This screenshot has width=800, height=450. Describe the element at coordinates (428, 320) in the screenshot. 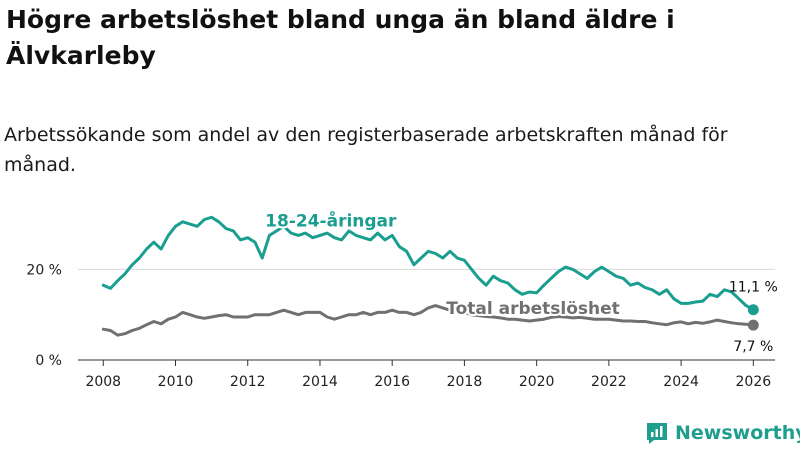

I see `series-line-total` at that location.